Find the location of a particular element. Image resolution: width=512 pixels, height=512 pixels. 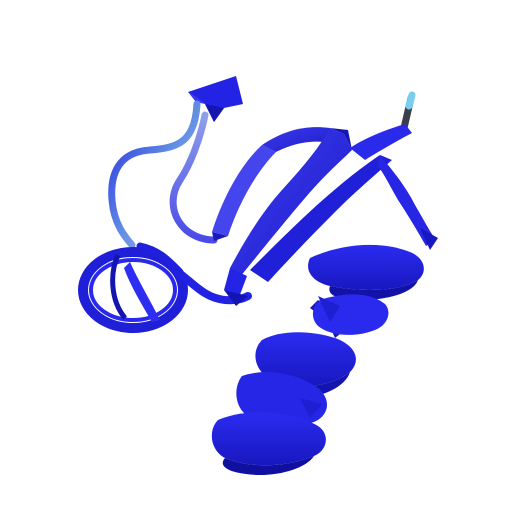

top-arrowhead is located at coordinates (215, 99).